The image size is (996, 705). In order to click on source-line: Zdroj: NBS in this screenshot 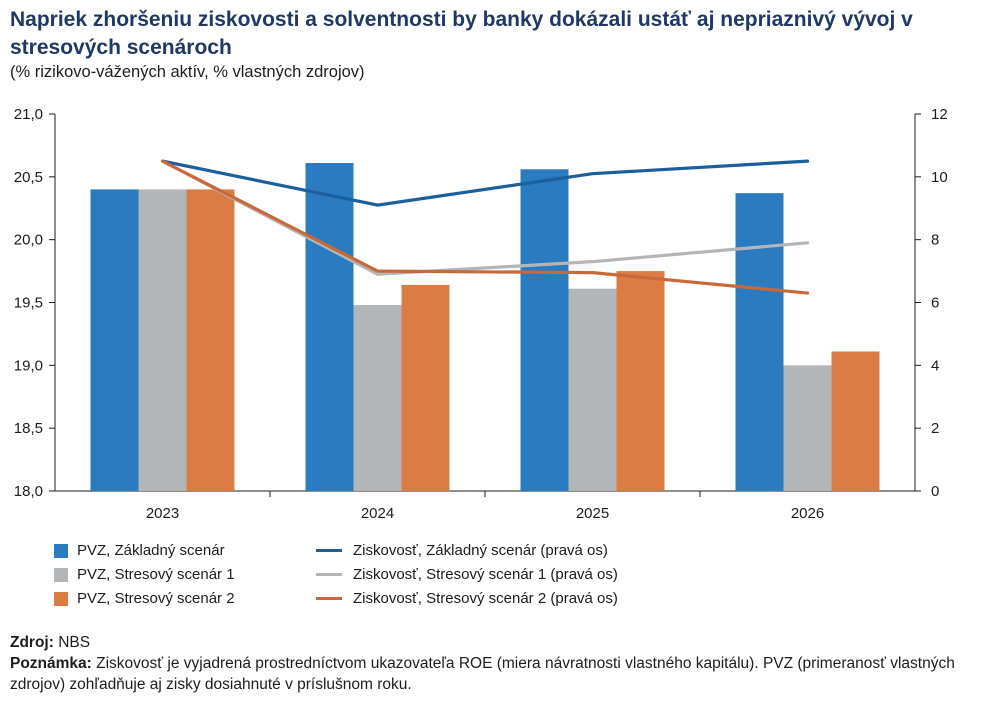, I will do `click(497, 642)`.